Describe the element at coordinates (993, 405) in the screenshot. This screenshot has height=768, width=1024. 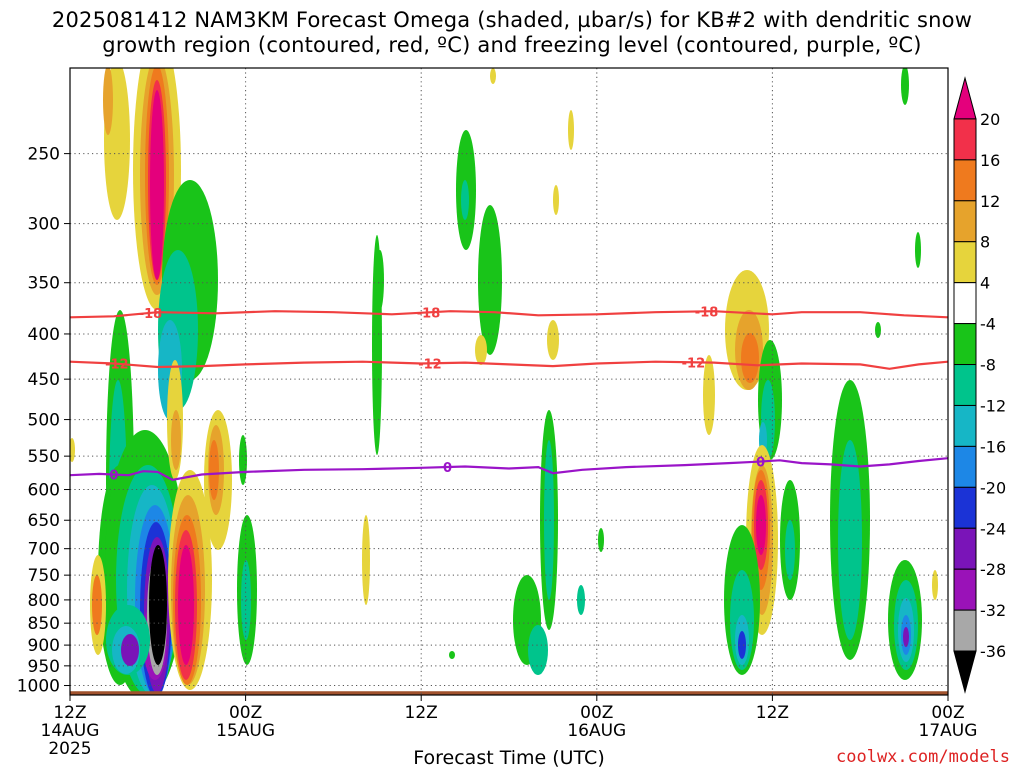
I see `colorbar-label: -12` at that location.